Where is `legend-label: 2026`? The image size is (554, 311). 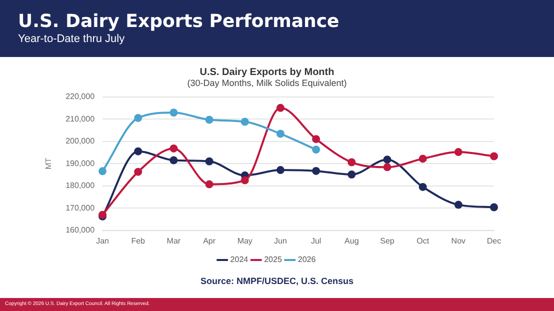 legend-label: 2026 is located at coordinates (307, 259).